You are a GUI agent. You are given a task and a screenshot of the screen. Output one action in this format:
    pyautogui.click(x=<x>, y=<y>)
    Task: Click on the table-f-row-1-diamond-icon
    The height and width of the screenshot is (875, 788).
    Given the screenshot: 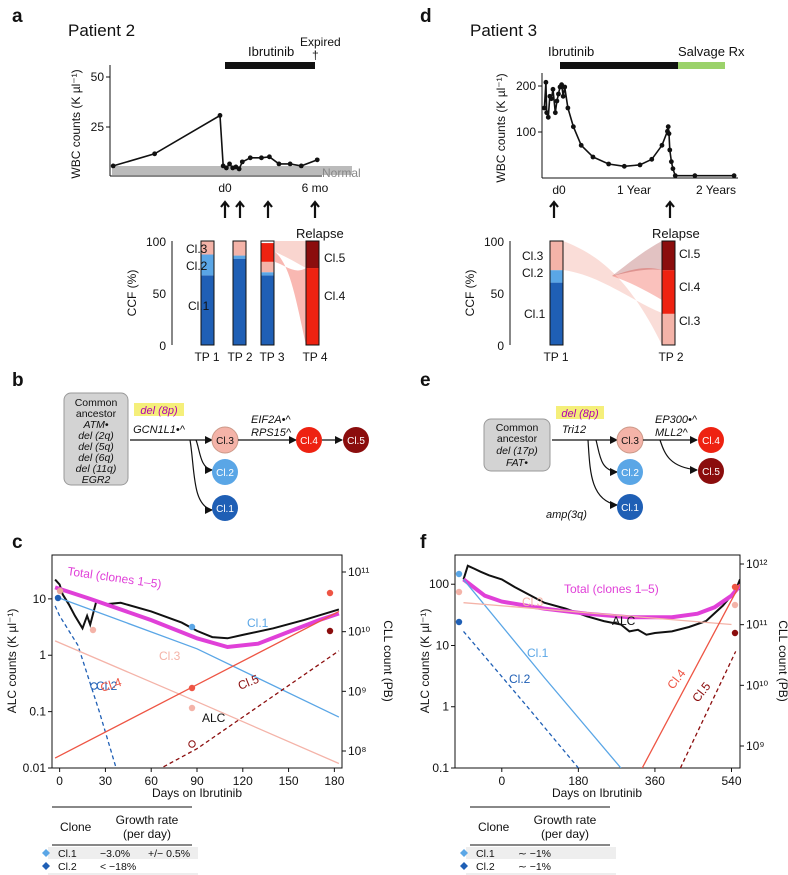 What is the action you would take?
    pyautogui.click(x=464, y=866)
    